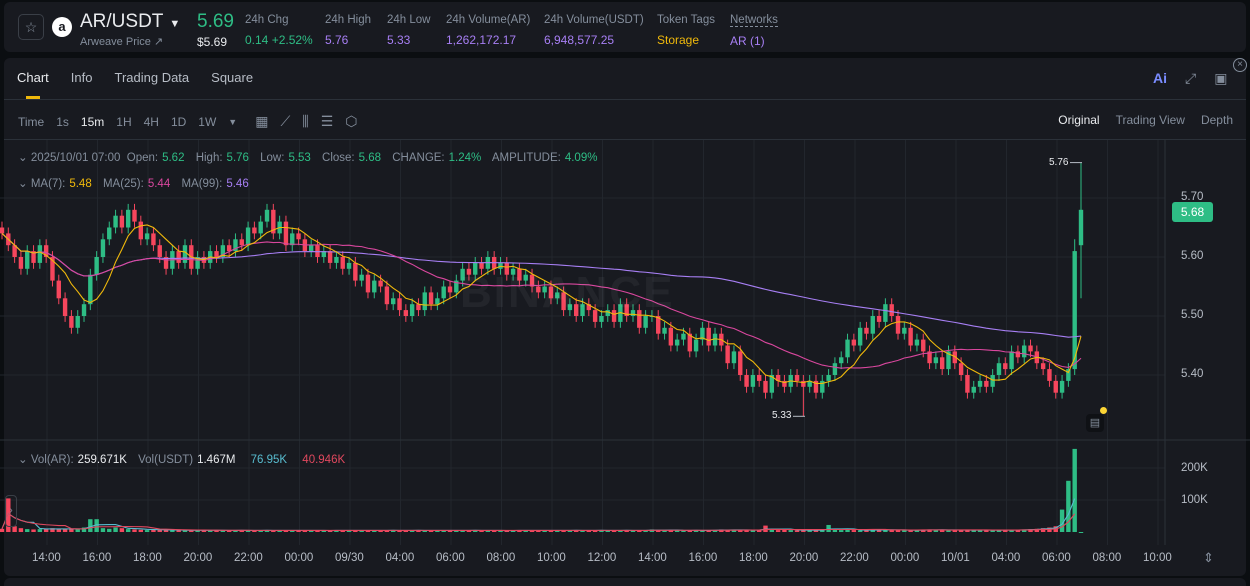 The image size is (1250, 586). Describe the element at coordinates (686, 30) in the screenshot. I see `stat-token-tags: Token Tags Storage` at that location.